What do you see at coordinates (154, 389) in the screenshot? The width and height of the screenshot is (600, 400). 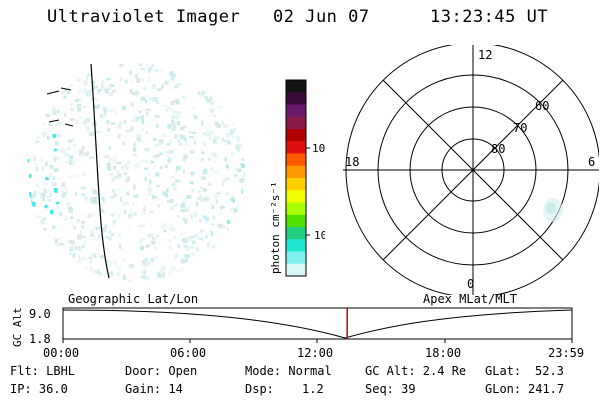 I see `gain-status: Gain: 14` at bounding box center [154, 389].